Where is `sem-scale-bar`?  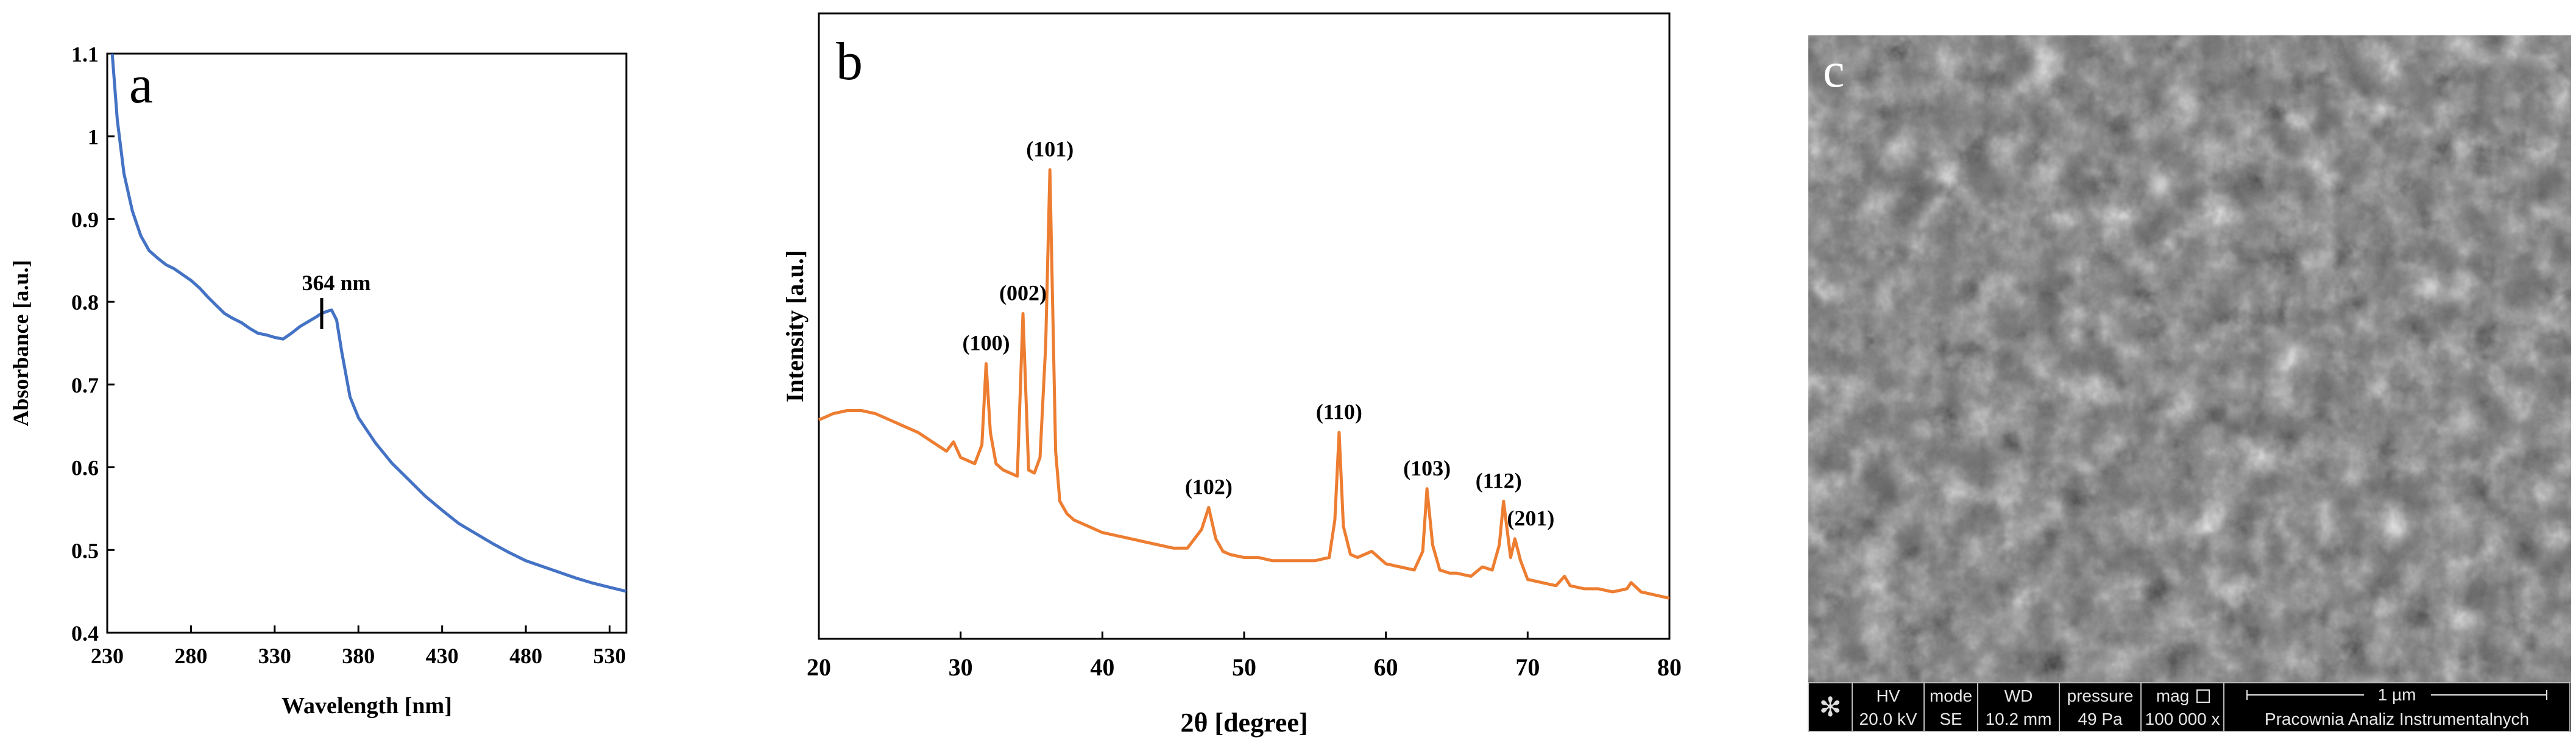
sem-scale-bar is located at coordinates (2396, 695).